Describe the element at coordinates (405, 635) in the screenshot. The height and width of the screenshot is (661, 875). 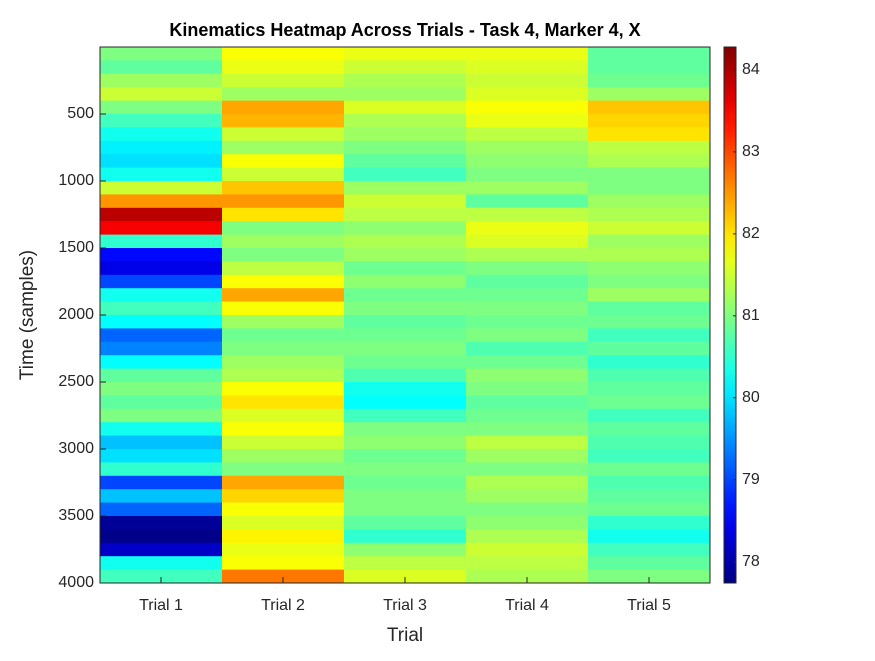
I see `x-axis-label: Trial` at that location.